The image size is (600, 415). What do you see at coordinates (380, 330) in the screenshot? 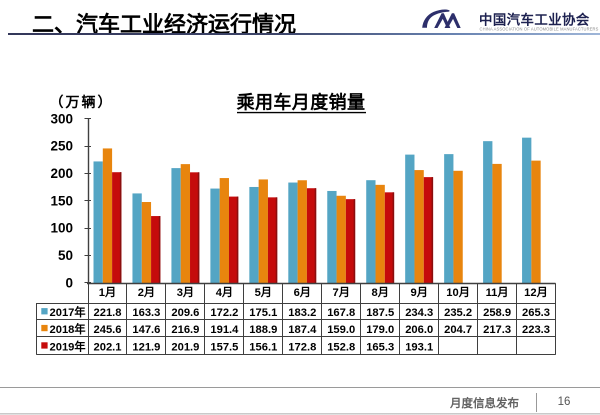
I see `svg-text: 179.0` at bounding box center [380, 330].